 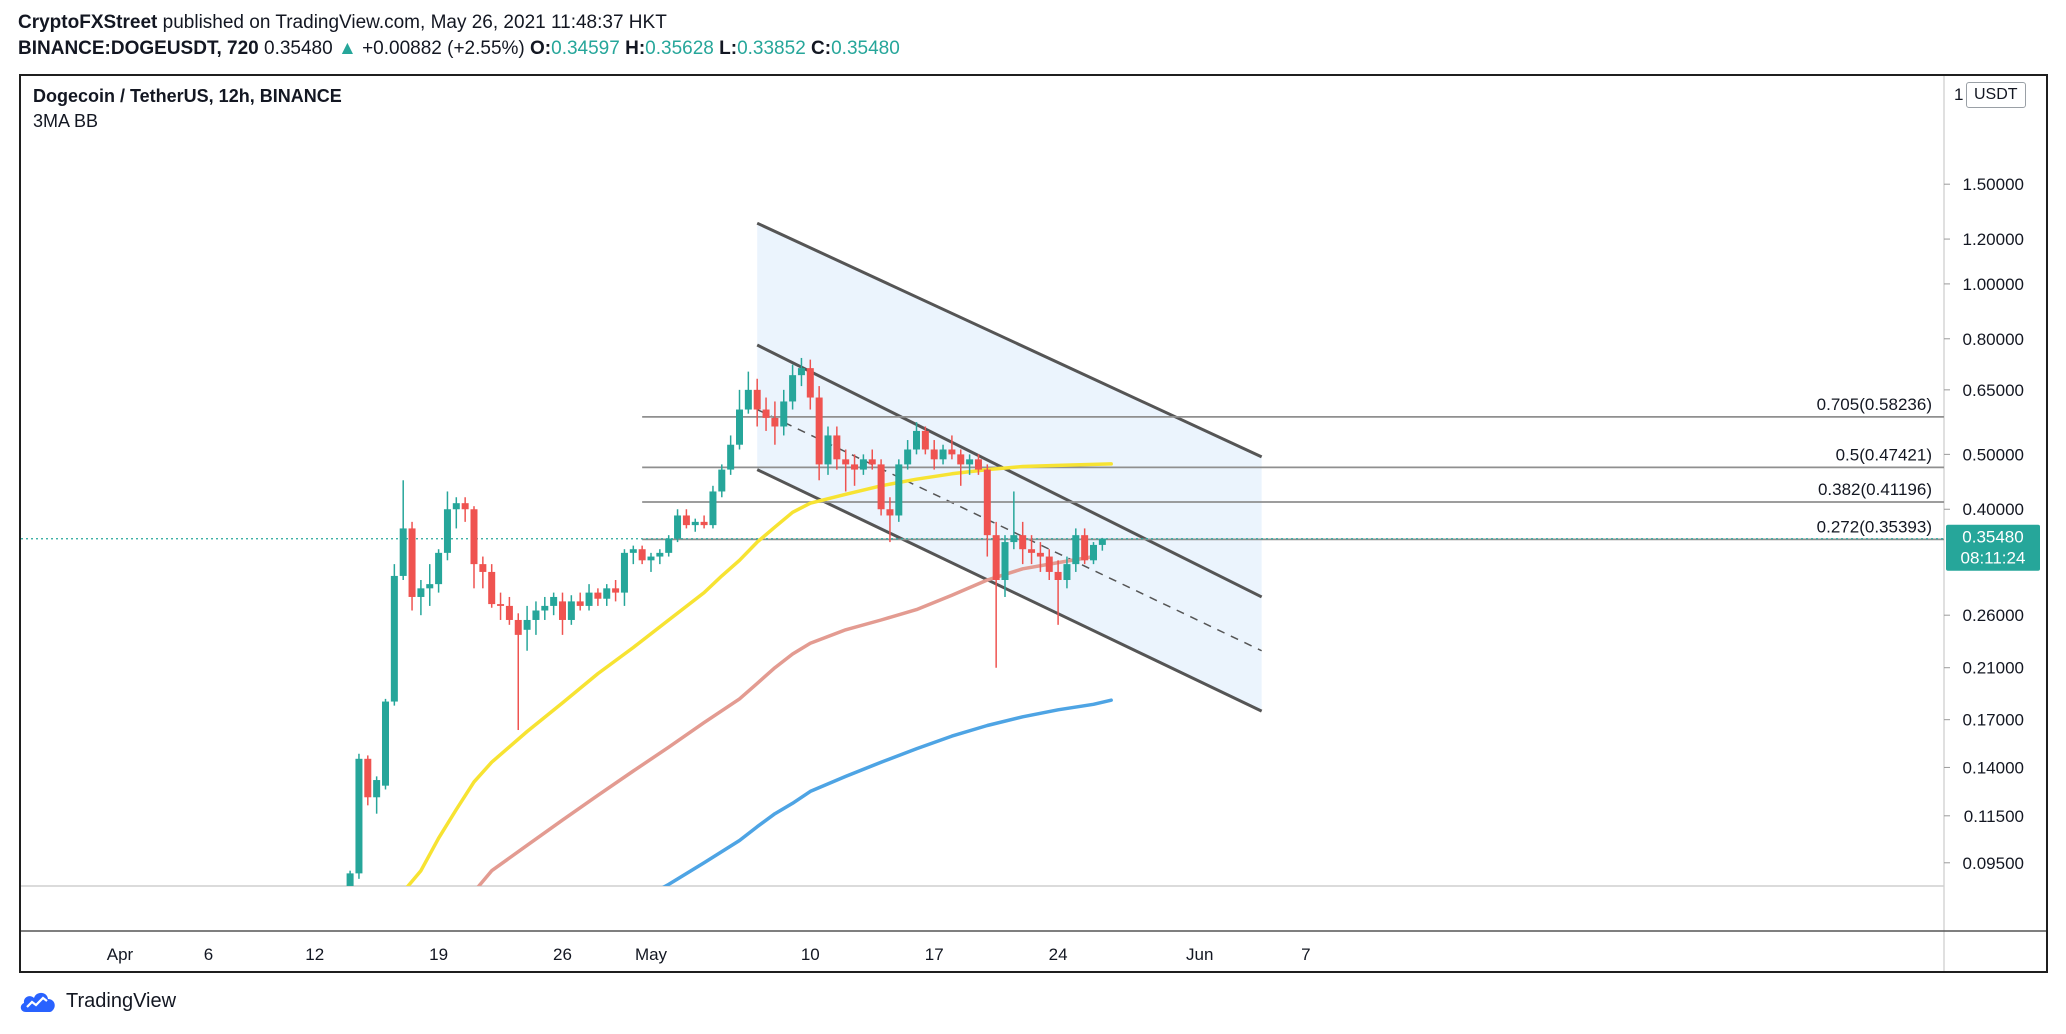 What do you see at coordinates (120, 954) in the screenshot?
I see `time-axis-label: Apr` at bounding box center [120, 954].